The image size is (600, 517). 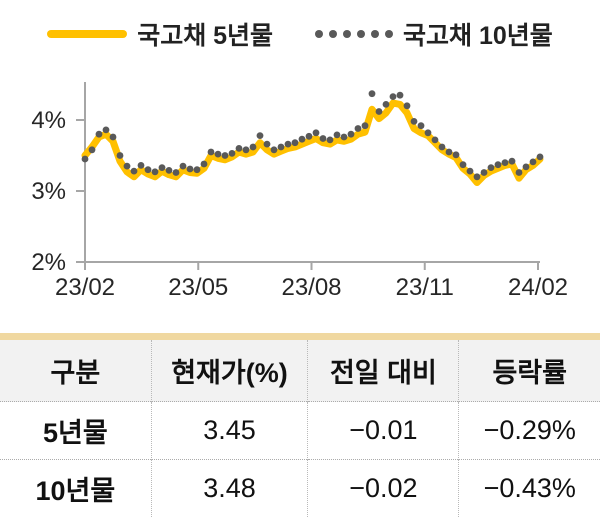 What do you see at coordinates (354, 34) in the screenshot?
I see `legend-dots-swatch` at bounding box center [354, 34].